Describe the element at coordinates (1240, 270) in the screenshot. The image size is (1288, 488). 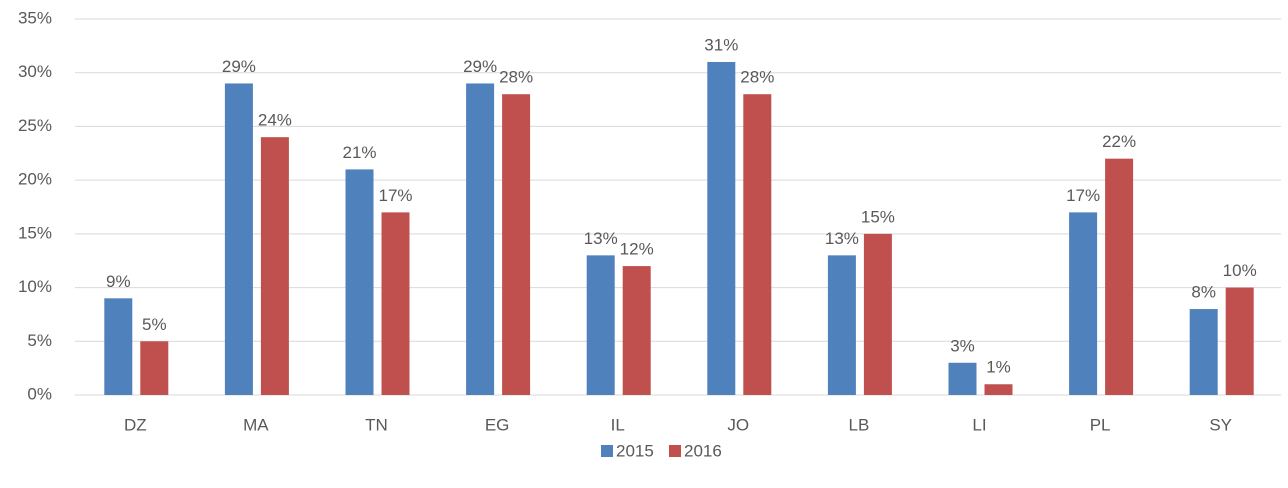
I see `value-label: 10%` at that location.